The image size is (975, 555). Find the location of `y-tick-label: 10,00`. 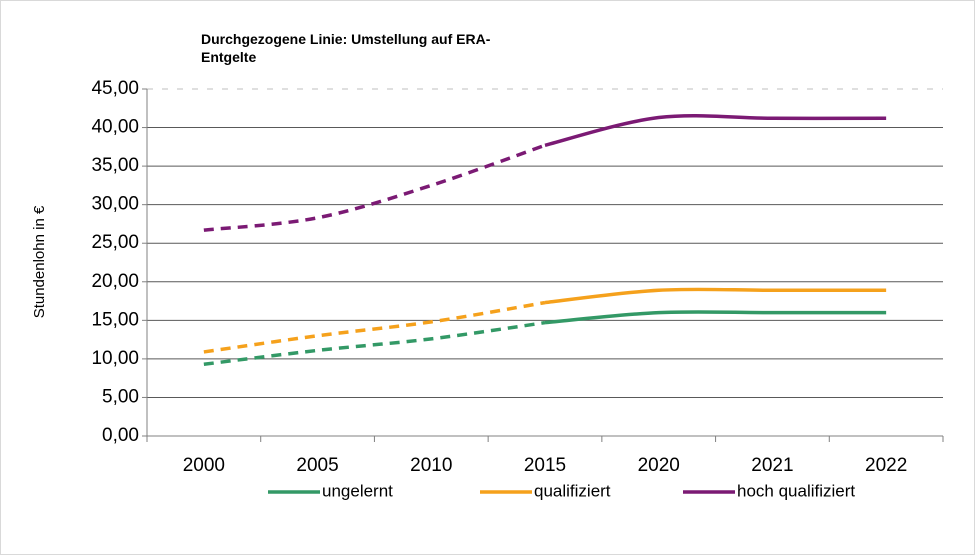

y-tick-label: 10,00 is located at coordinates (115, 358).